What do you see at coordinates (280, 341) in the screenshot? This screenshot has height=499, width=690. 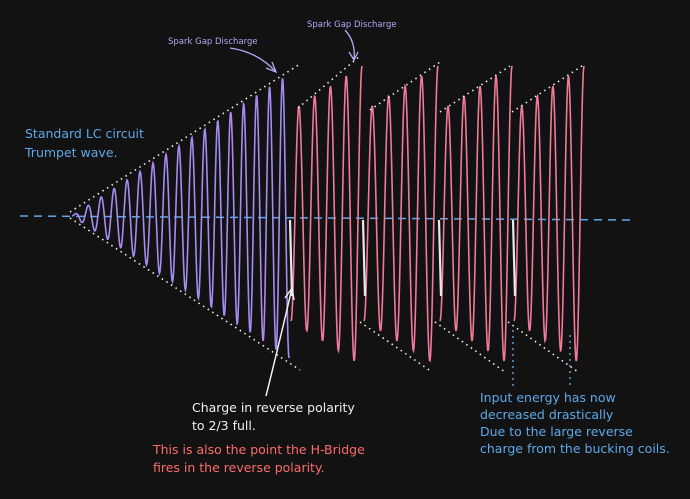 I see `charge-arrow` at bounding box center [280, 341].